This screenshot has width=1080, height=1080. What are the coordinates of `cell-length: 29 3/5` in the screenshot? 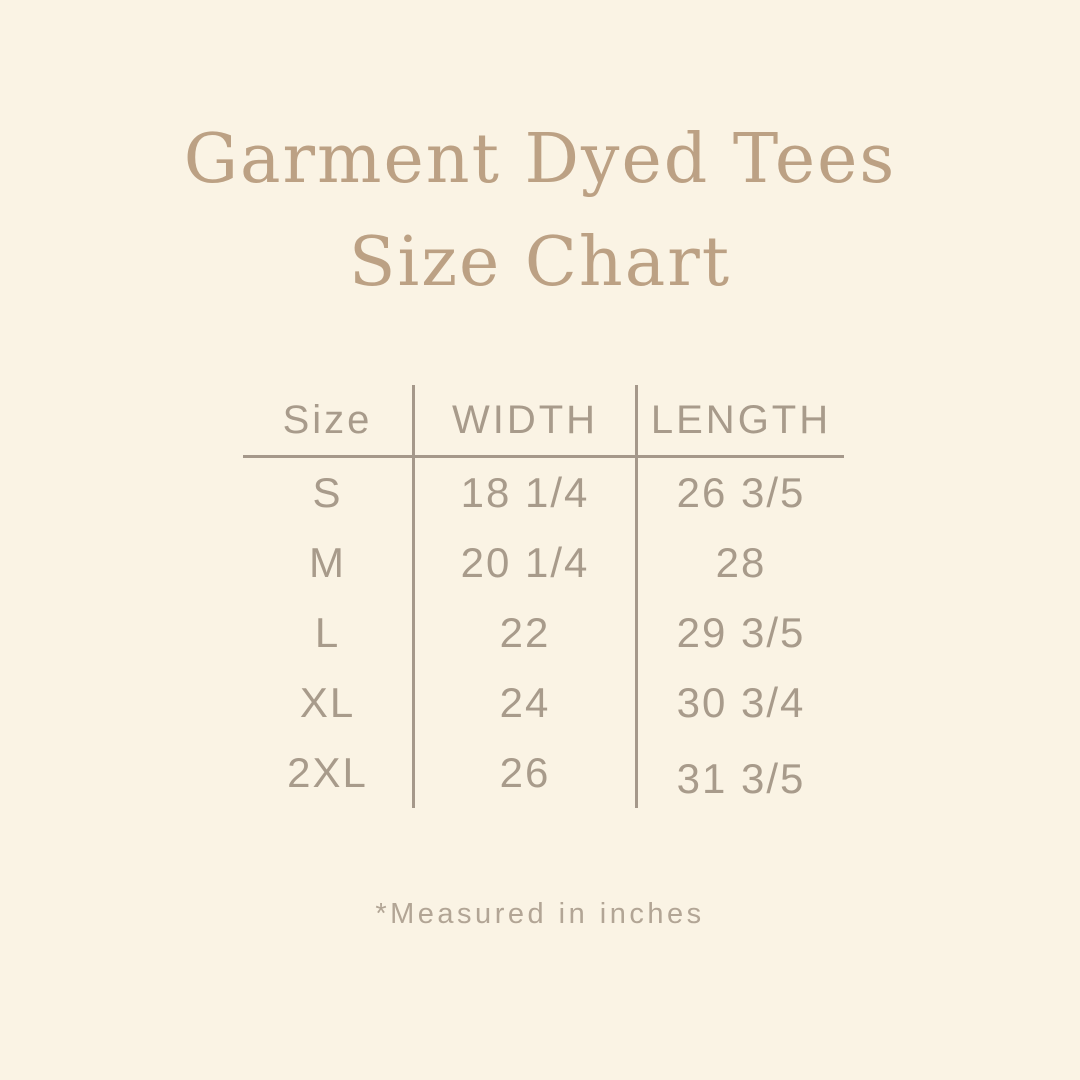 It's located at (741, 632).